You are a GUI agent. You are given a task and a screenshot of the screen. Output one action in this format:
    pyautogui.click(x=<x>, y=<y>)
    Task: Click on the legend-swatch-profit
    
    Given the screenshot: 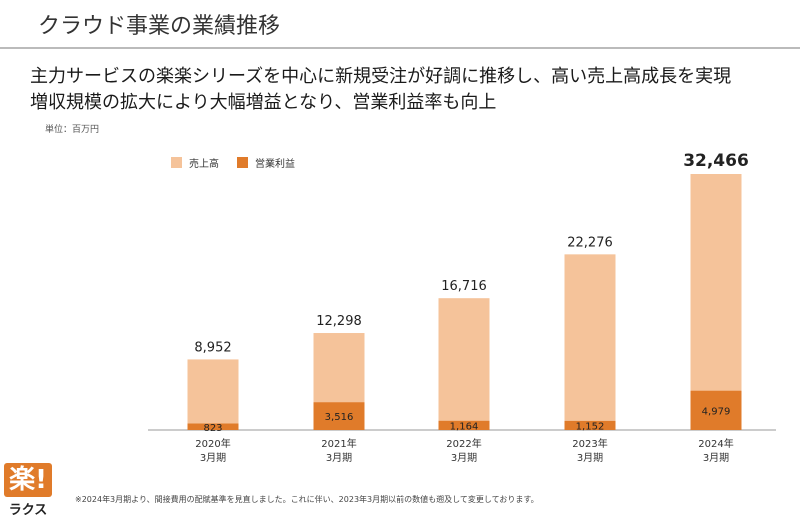 What is the action you would take?
    pyautogui.click(x=242, y=162)
    